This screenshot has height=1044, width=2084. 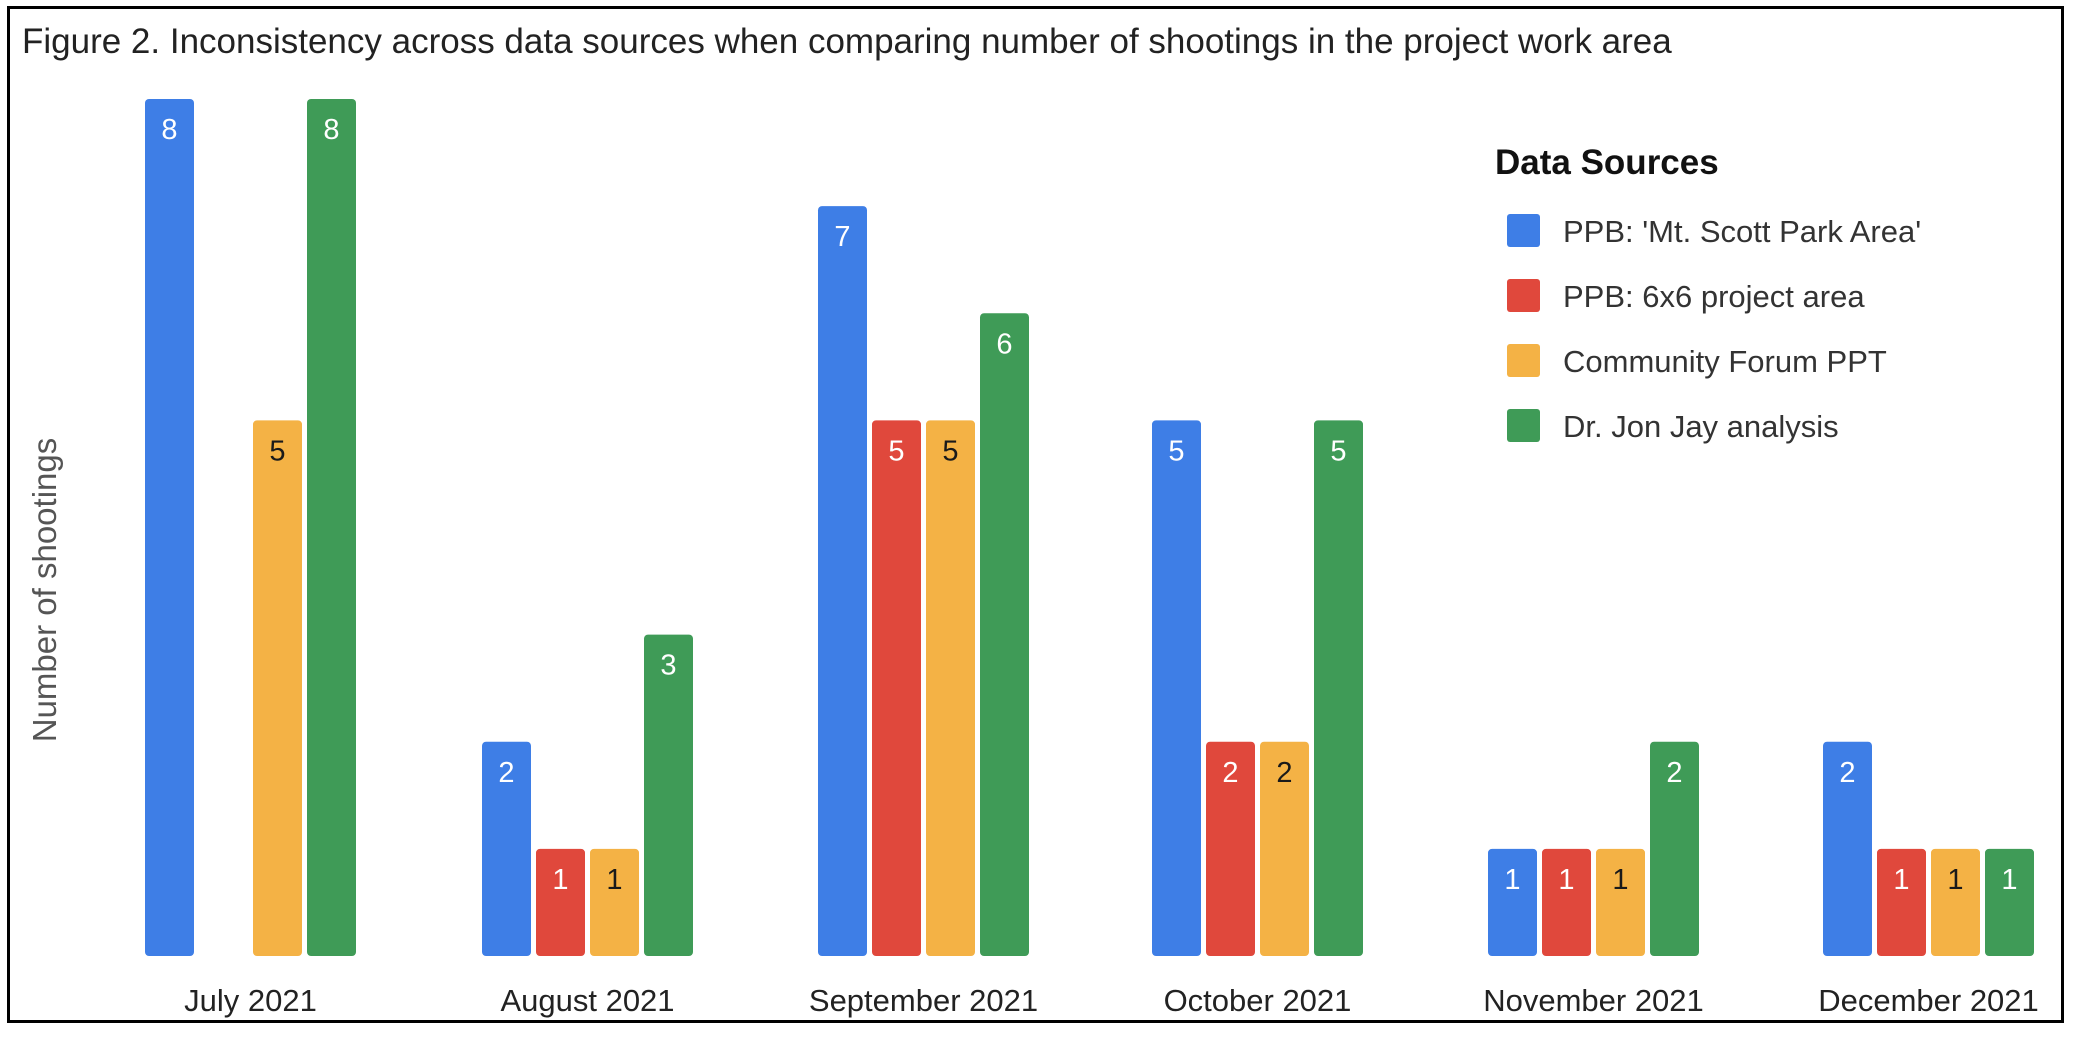 What do you see at coordinates (169, 130) in the screenshot?
I see `data-label-july-2021-series-1: 8` at bounding box center [169, 130].